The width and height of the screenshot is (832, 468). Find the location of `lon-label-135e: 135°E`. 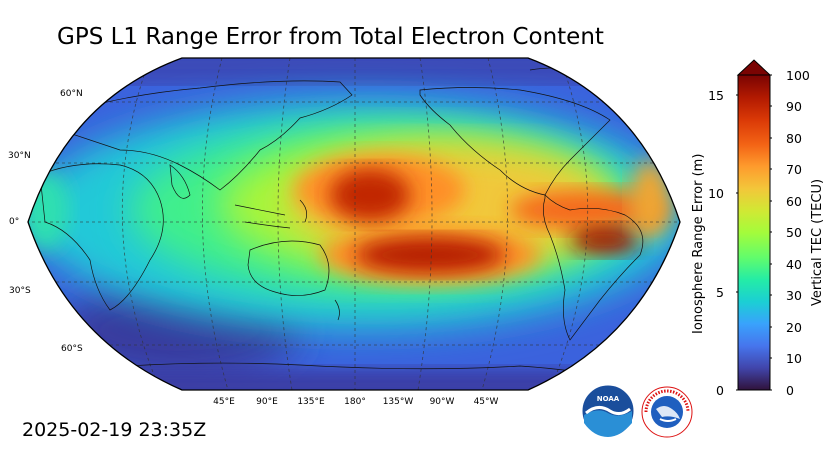

lon-label-135e: 135°E is located at coordinates (311, 402).